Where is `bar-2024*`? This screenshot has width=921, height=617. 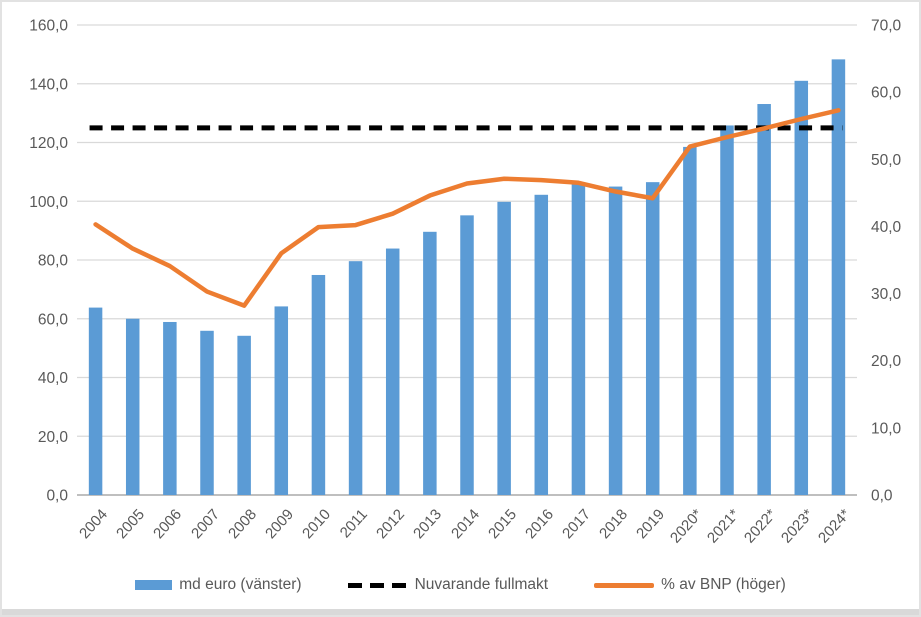
bar-2024* is located at coordinates (838, 277).